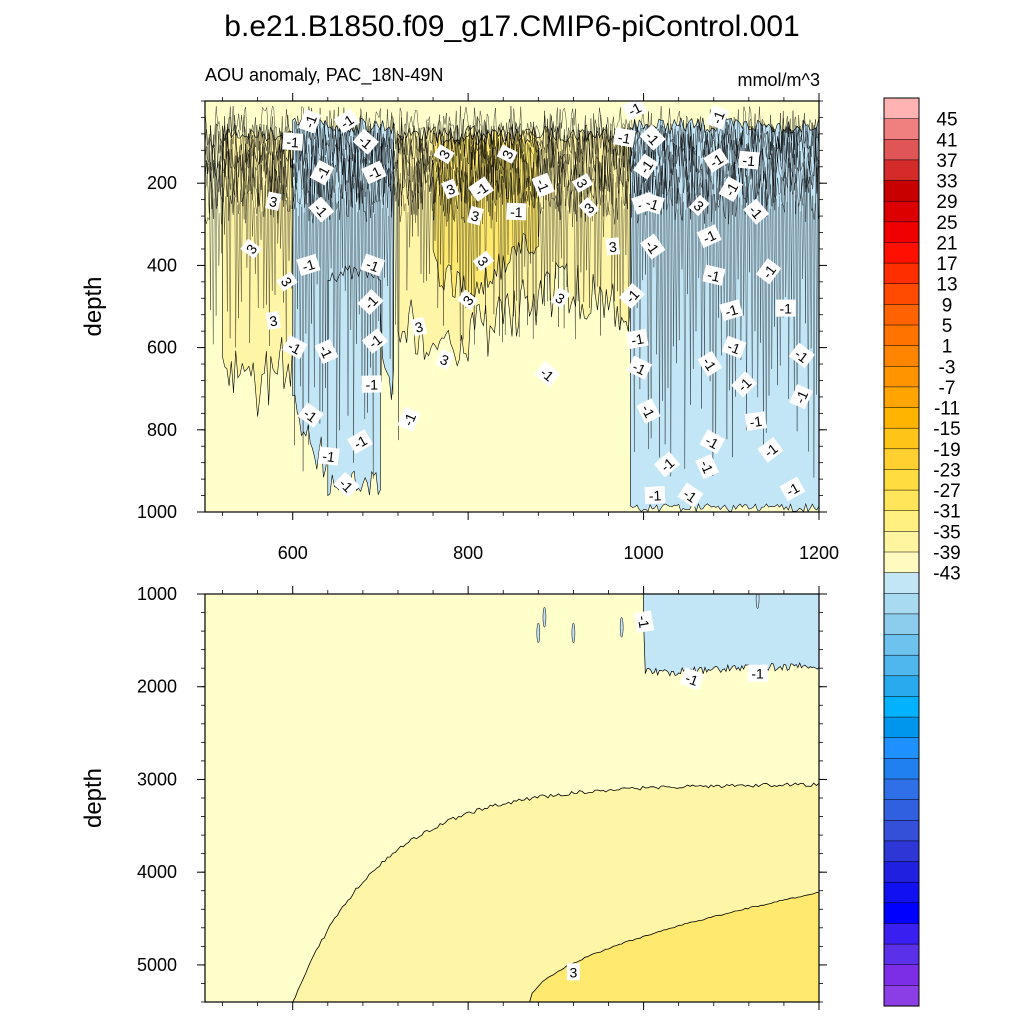 Image resolution: width=1024 pixels, height=1024 pixels. I want to click on panel-subtitle-left: AOU anomaly, PAC_18N-49N, so click(324, 75).